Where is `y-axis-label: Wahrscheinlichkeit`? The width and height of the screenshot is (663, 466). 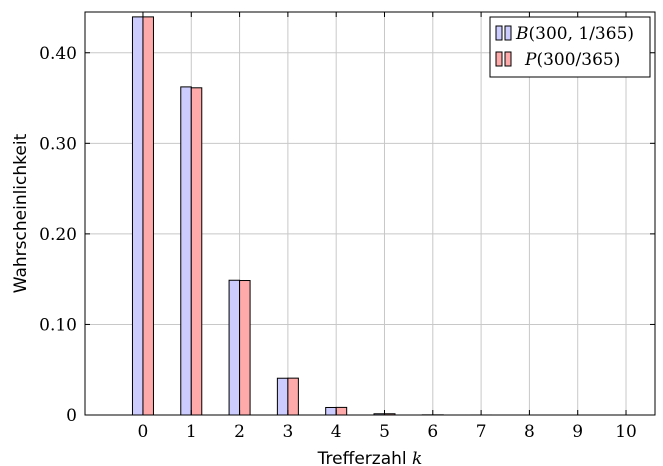
y-axis-label: Wahrscheinlichkeit is located at coordinates (21, 213).